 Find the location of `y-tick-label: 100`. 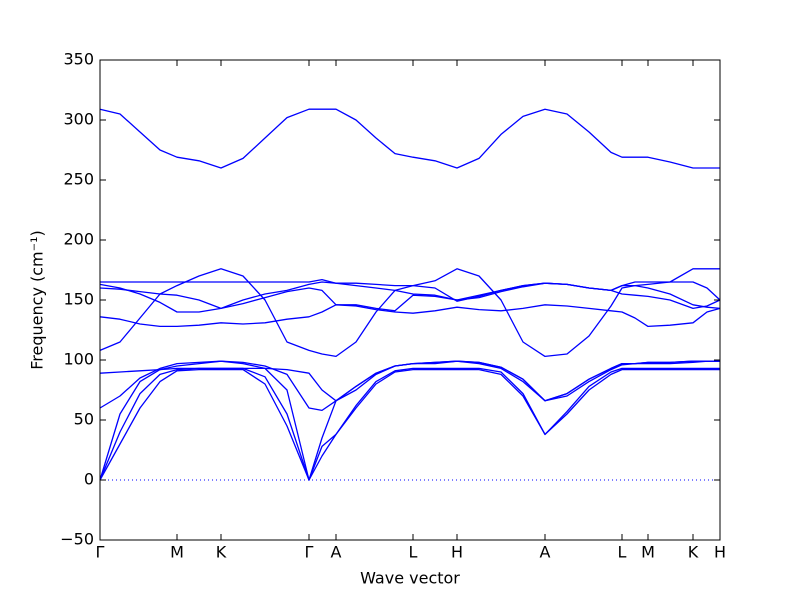

y-tick-label: 100 is located at coordinates (78, 359).